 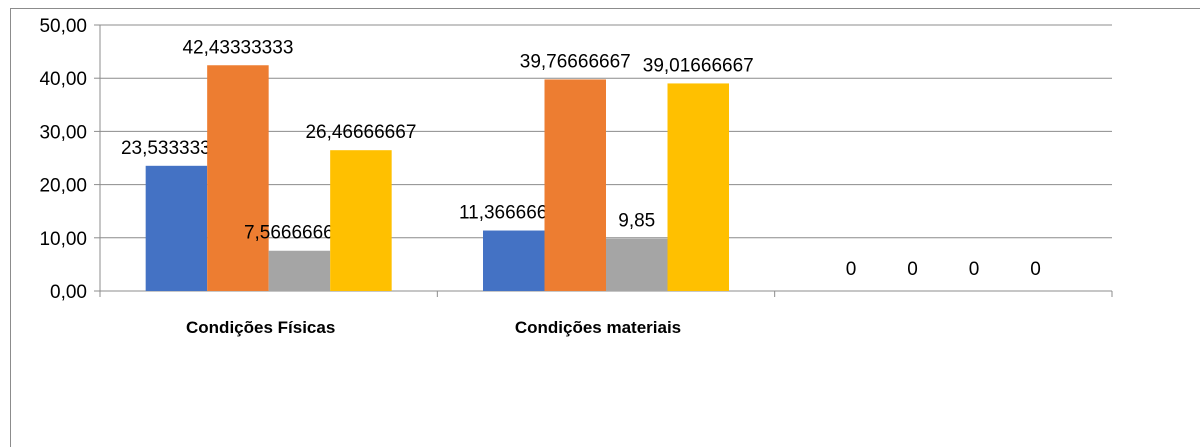 I want to click on data-label: 39,01666667, so click(x=698, y=65).